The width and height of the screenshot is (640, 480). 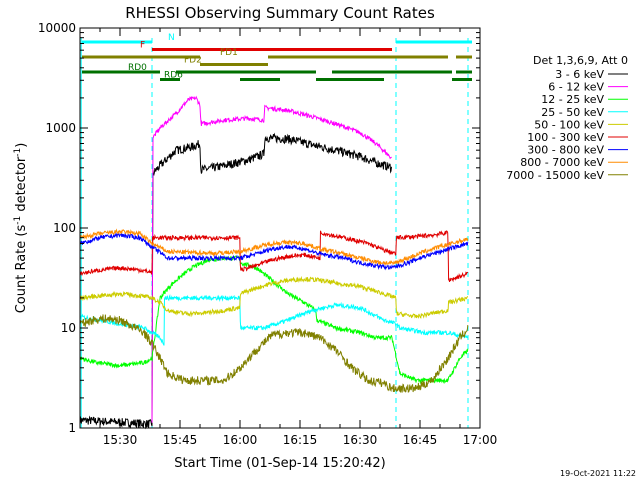 I want to click on legend-entry-label: 100 - 300 keV, so click(x=565, y=137).